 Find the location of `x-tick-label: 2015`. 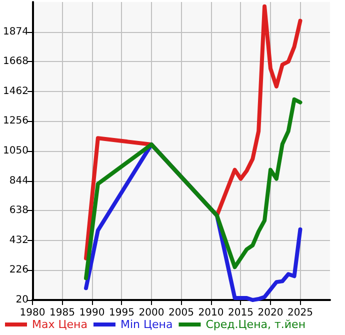

x-tick-label: 2015 is located at coordinates (241, 313).